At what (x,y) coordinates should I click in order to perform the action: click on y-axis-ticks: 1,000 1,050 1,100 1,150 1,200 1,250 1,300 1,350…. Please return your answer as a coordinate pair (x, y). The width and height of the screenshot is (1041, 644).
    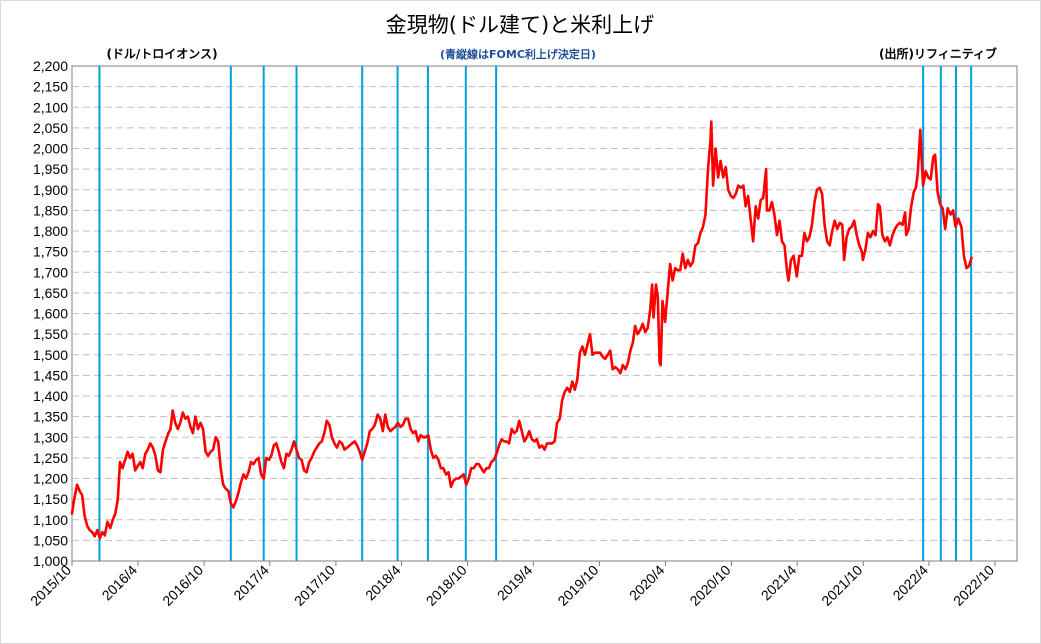
    Looking at the image, I should click on (50, 313).